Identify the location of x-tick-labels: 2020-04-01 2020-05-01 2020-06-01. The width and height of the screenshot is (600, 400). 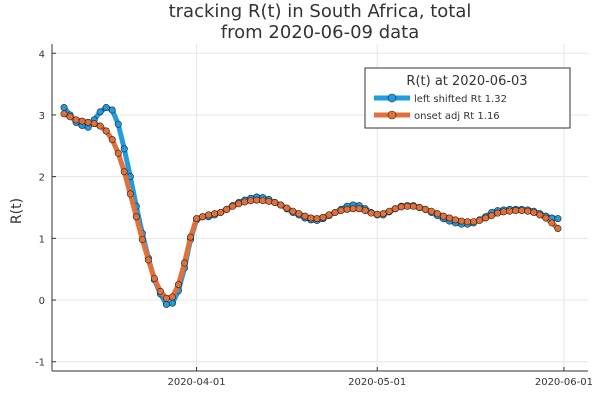
(379, 382).